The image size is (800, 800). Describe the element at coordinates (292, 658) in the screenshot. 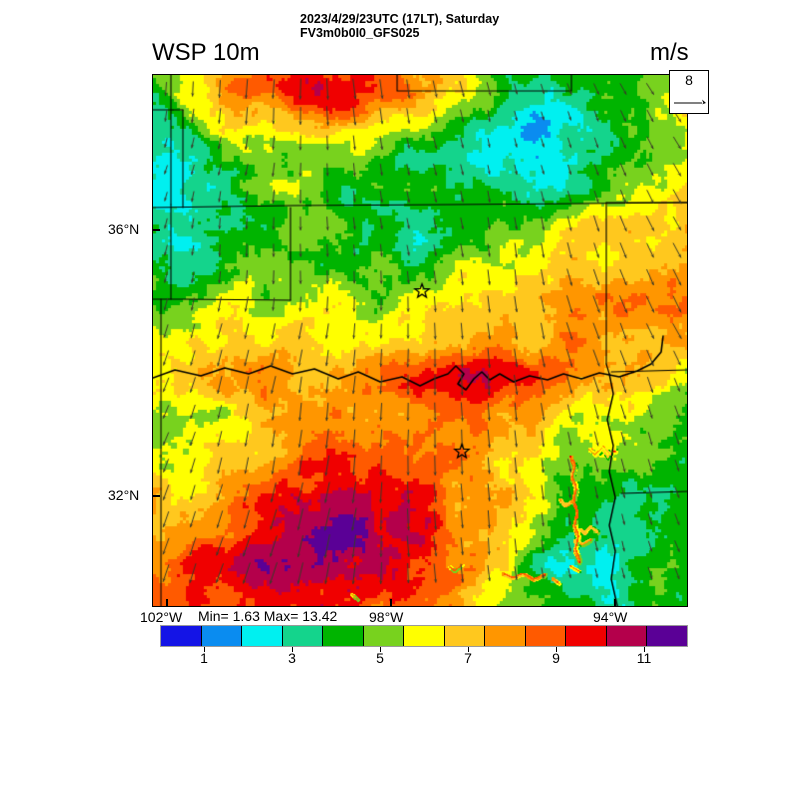

I see `colorbar-tick-label: 3` at that location.